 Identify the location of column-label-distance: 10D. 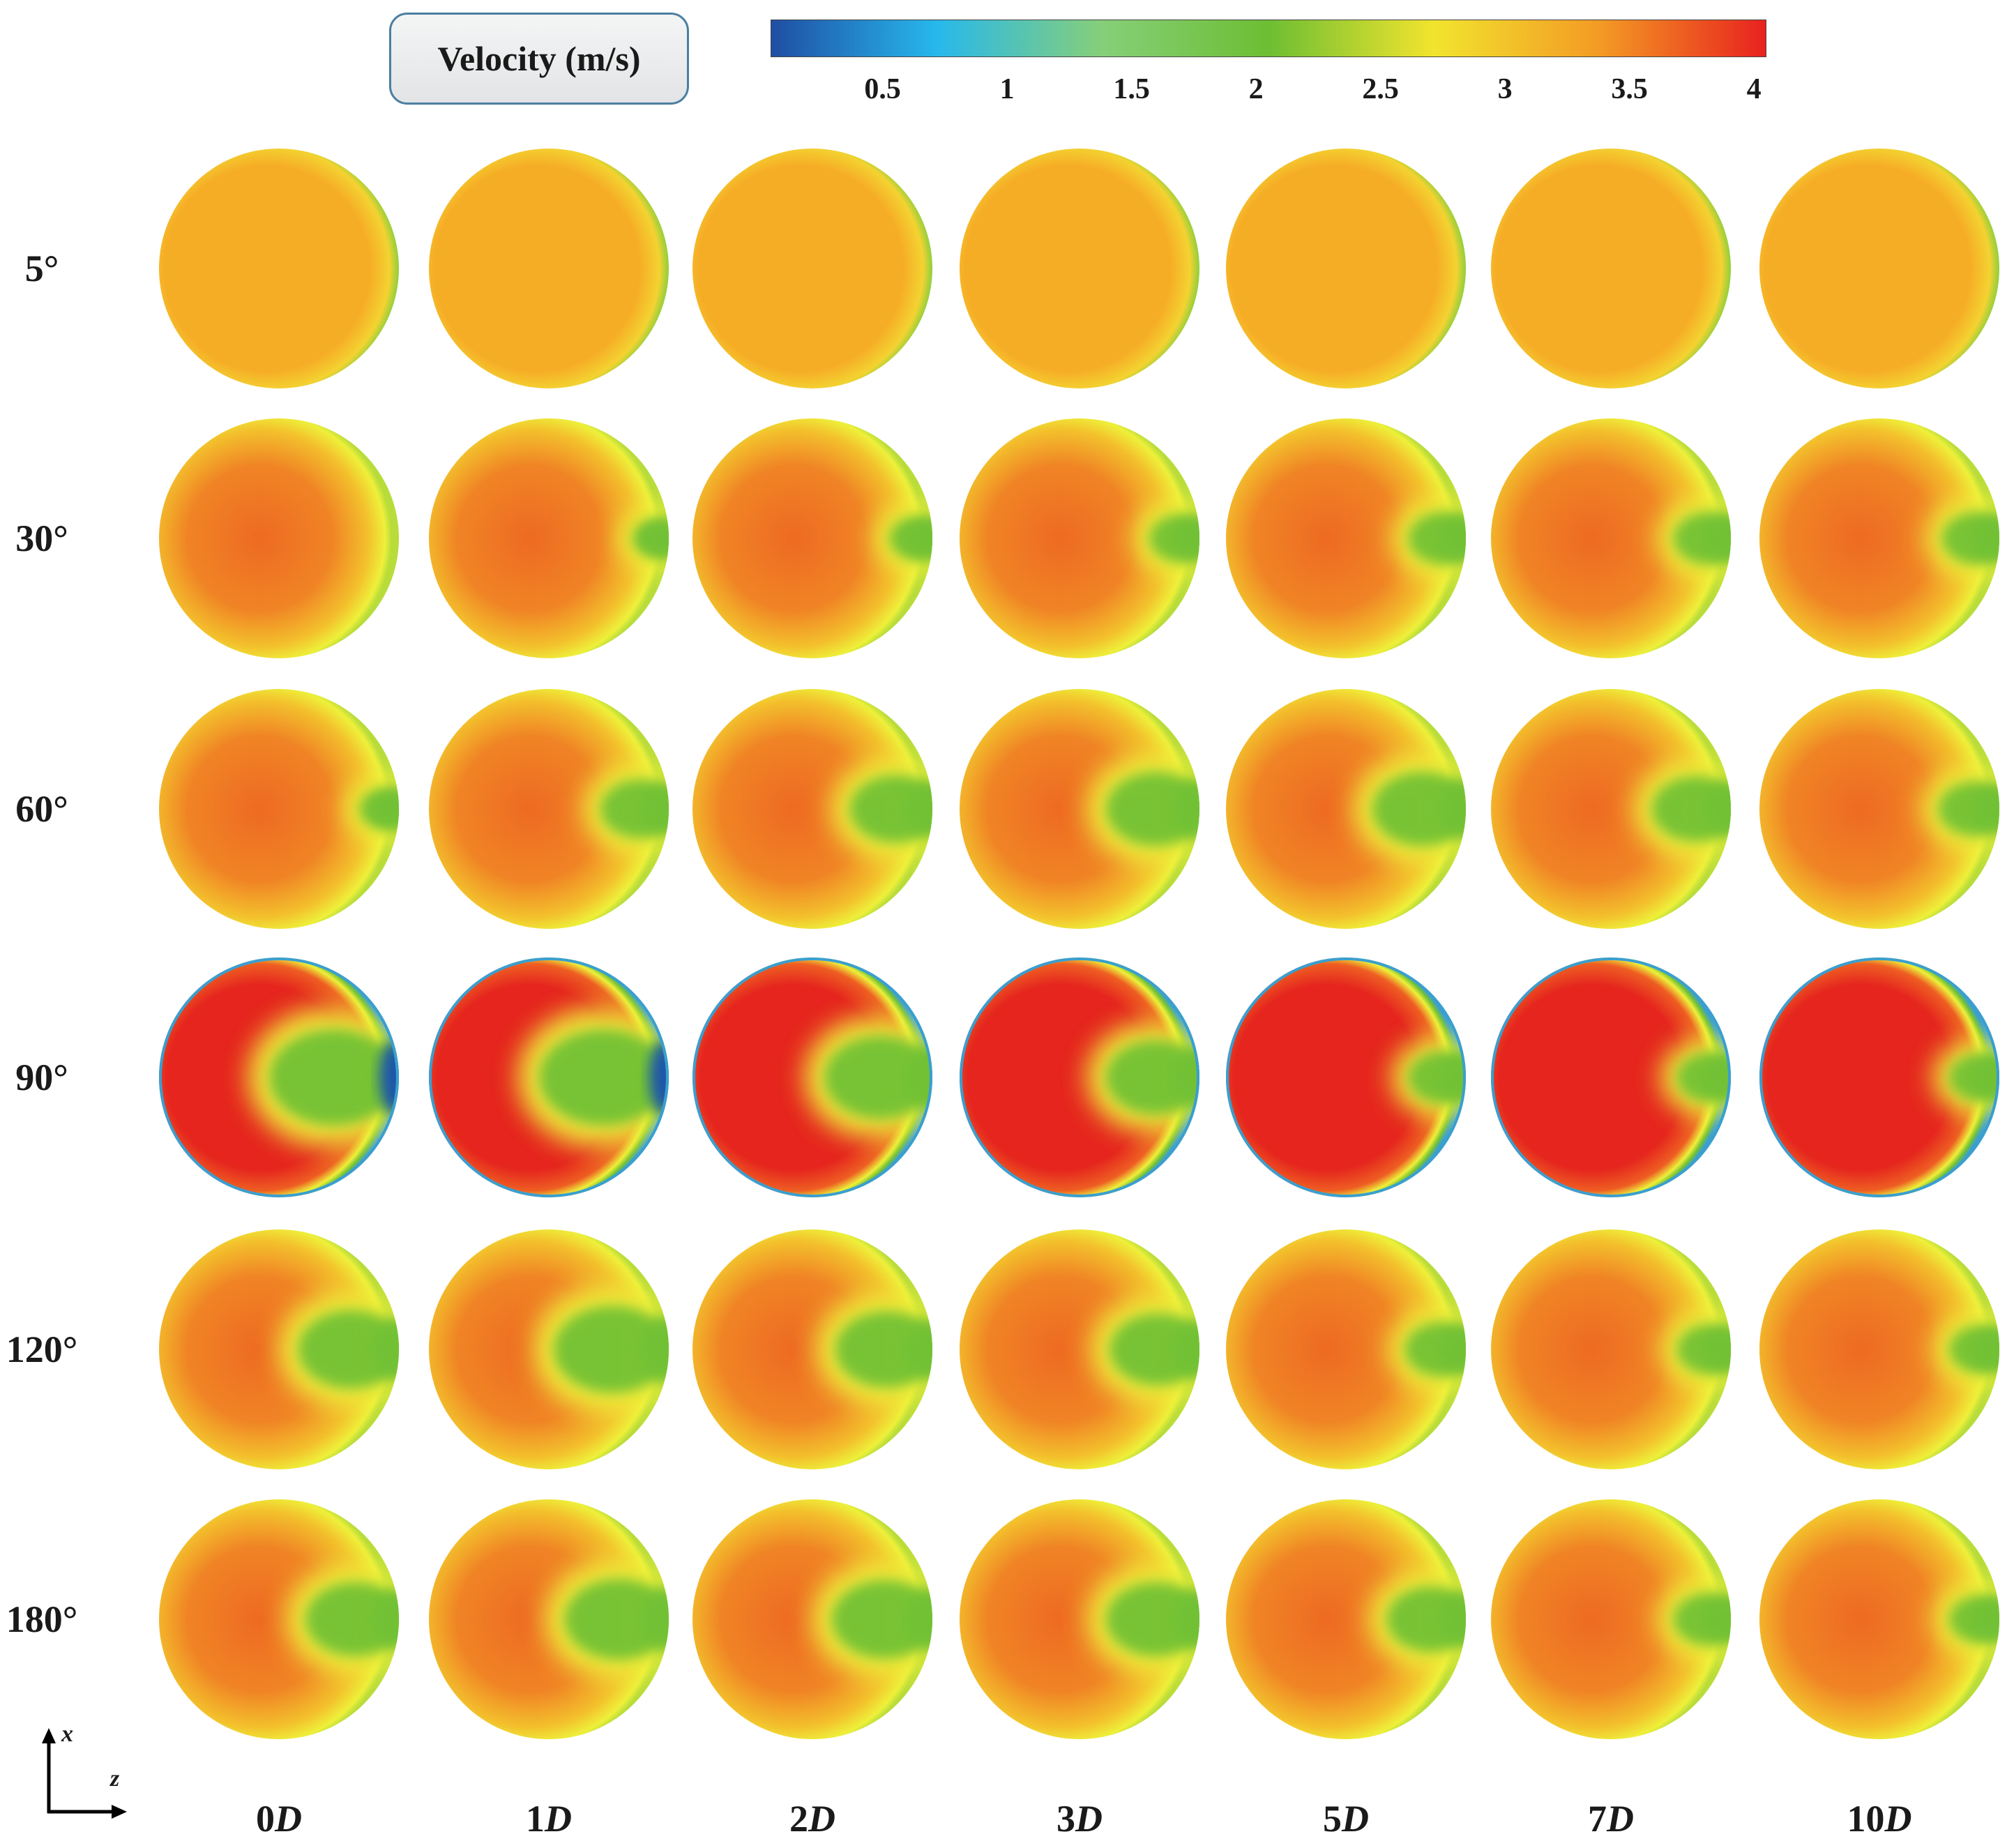
(1879, 1818).